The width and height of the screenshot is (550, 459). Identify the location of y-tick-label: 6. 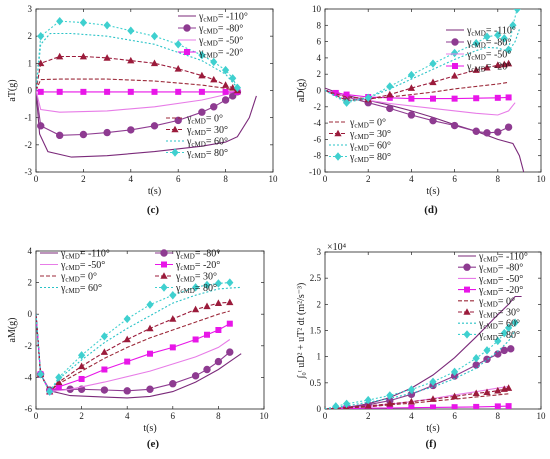
(319, 42).